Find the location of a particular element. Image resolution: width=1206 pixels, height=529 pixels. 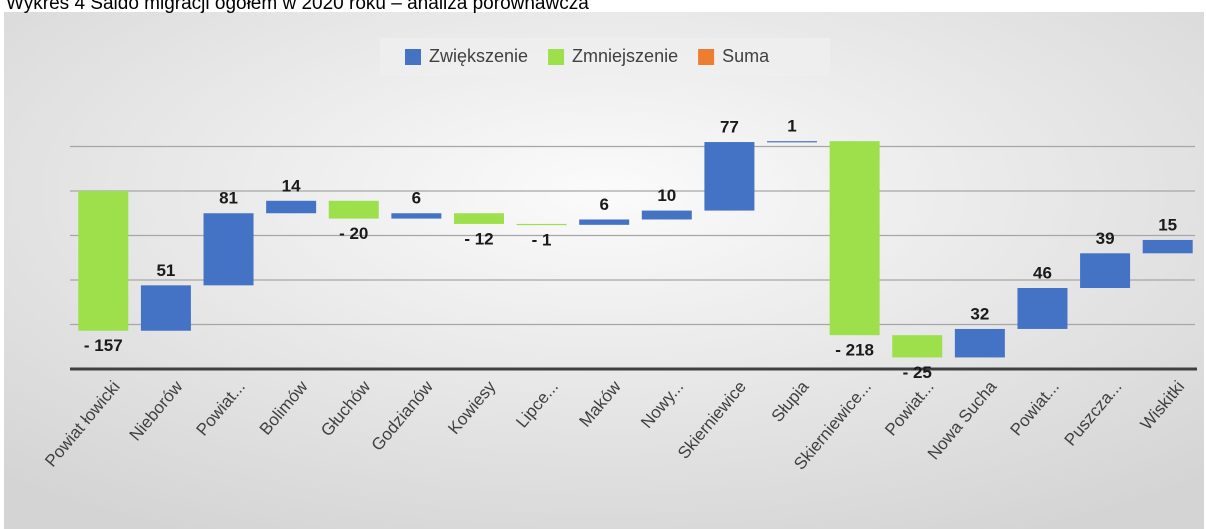

data-label: 15 is located at coordinates (1167, 224).